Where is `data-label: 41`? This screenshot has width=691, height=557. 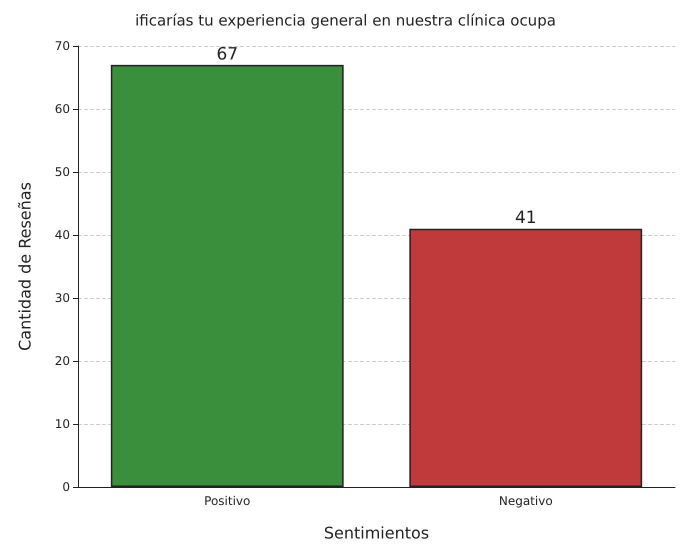 data-label: 41 is located at coordinates (525, 218).